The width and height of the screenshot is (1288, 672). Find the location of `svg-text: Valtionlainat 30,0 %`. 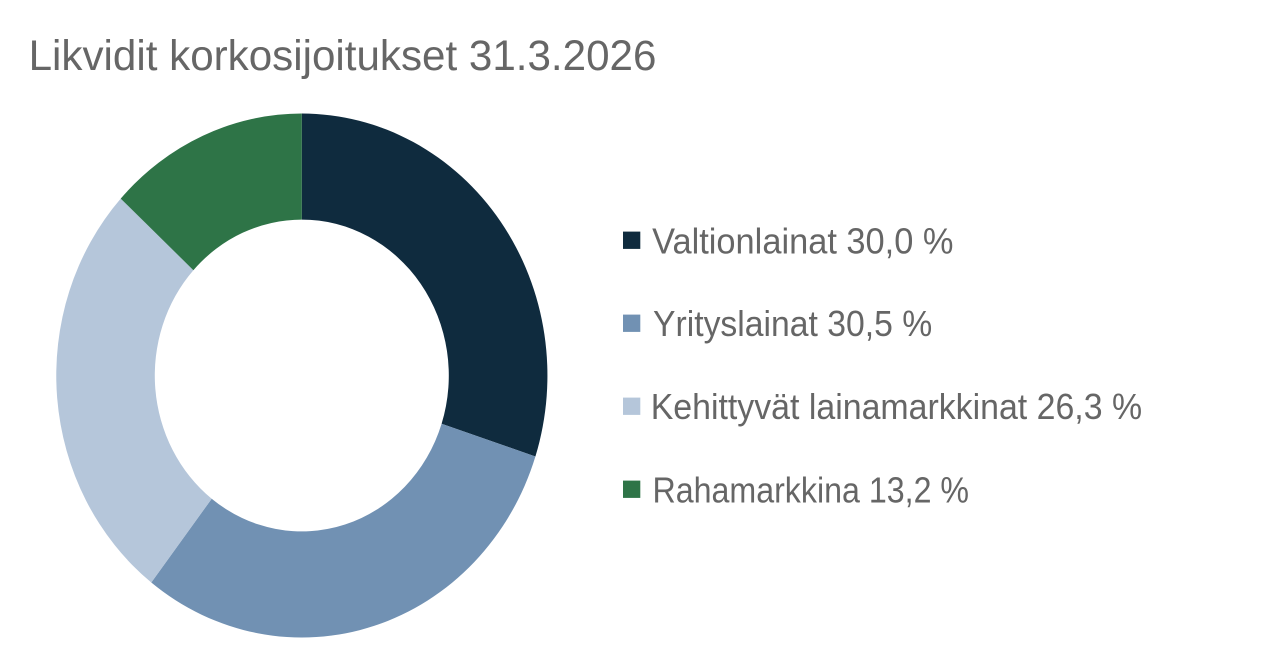

svg-text: Valtionlainat 30,0 % is located at coordinates (802, 241).